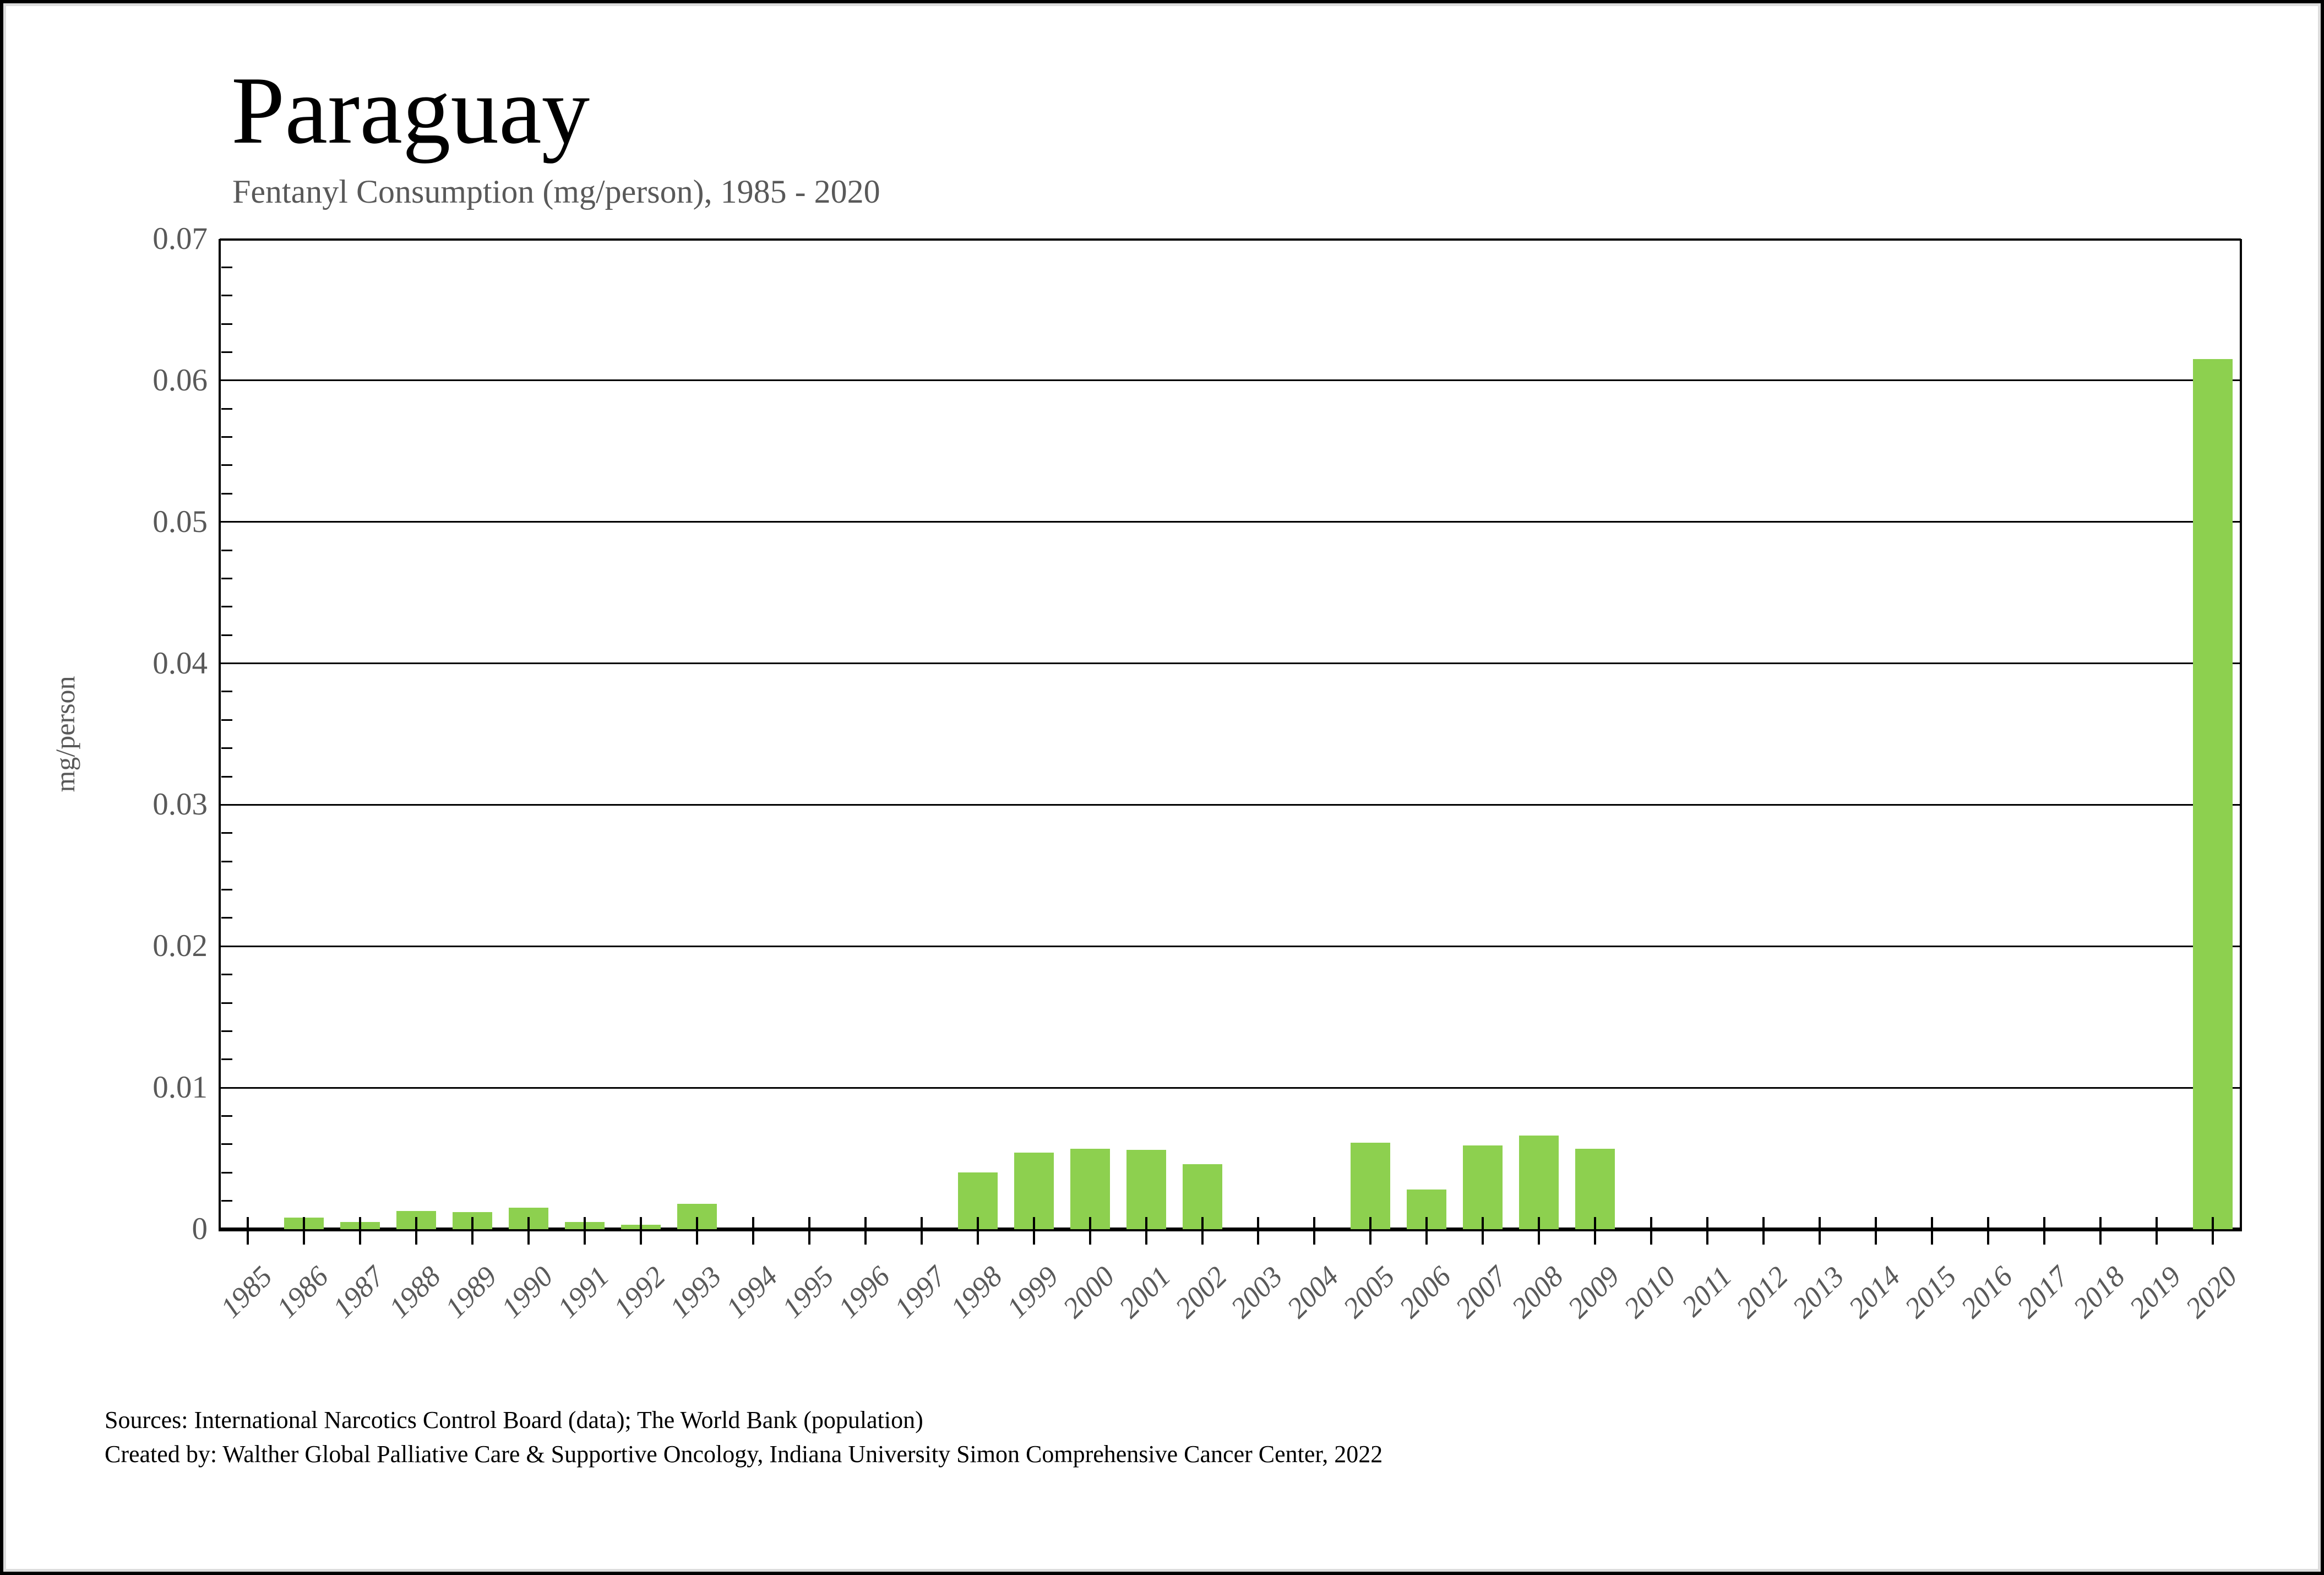 The width and height of the screenshot is (2324, 1575). What do you see at coordinates (1539, 1183) in the screenshot?
I see `bar-2008` at bounding box center [1539, 1183].